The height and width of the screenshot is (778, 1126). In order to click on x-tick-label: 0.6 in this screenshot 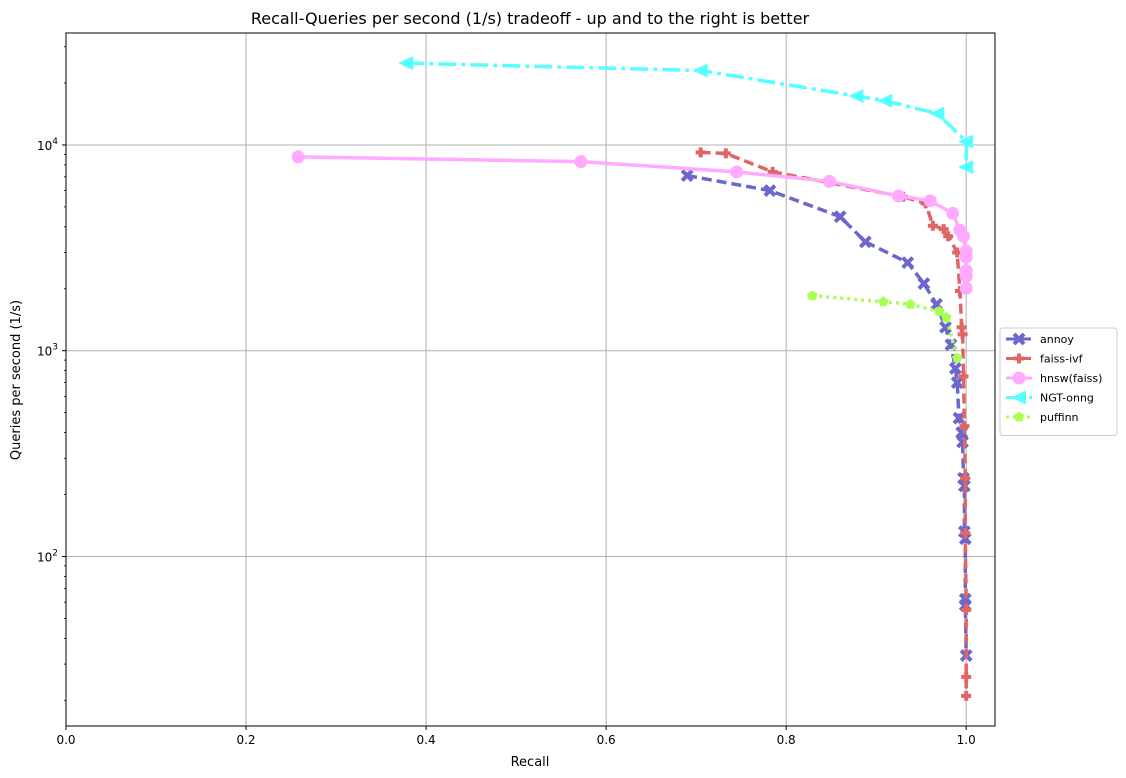, I will do `click(606, 740)`.